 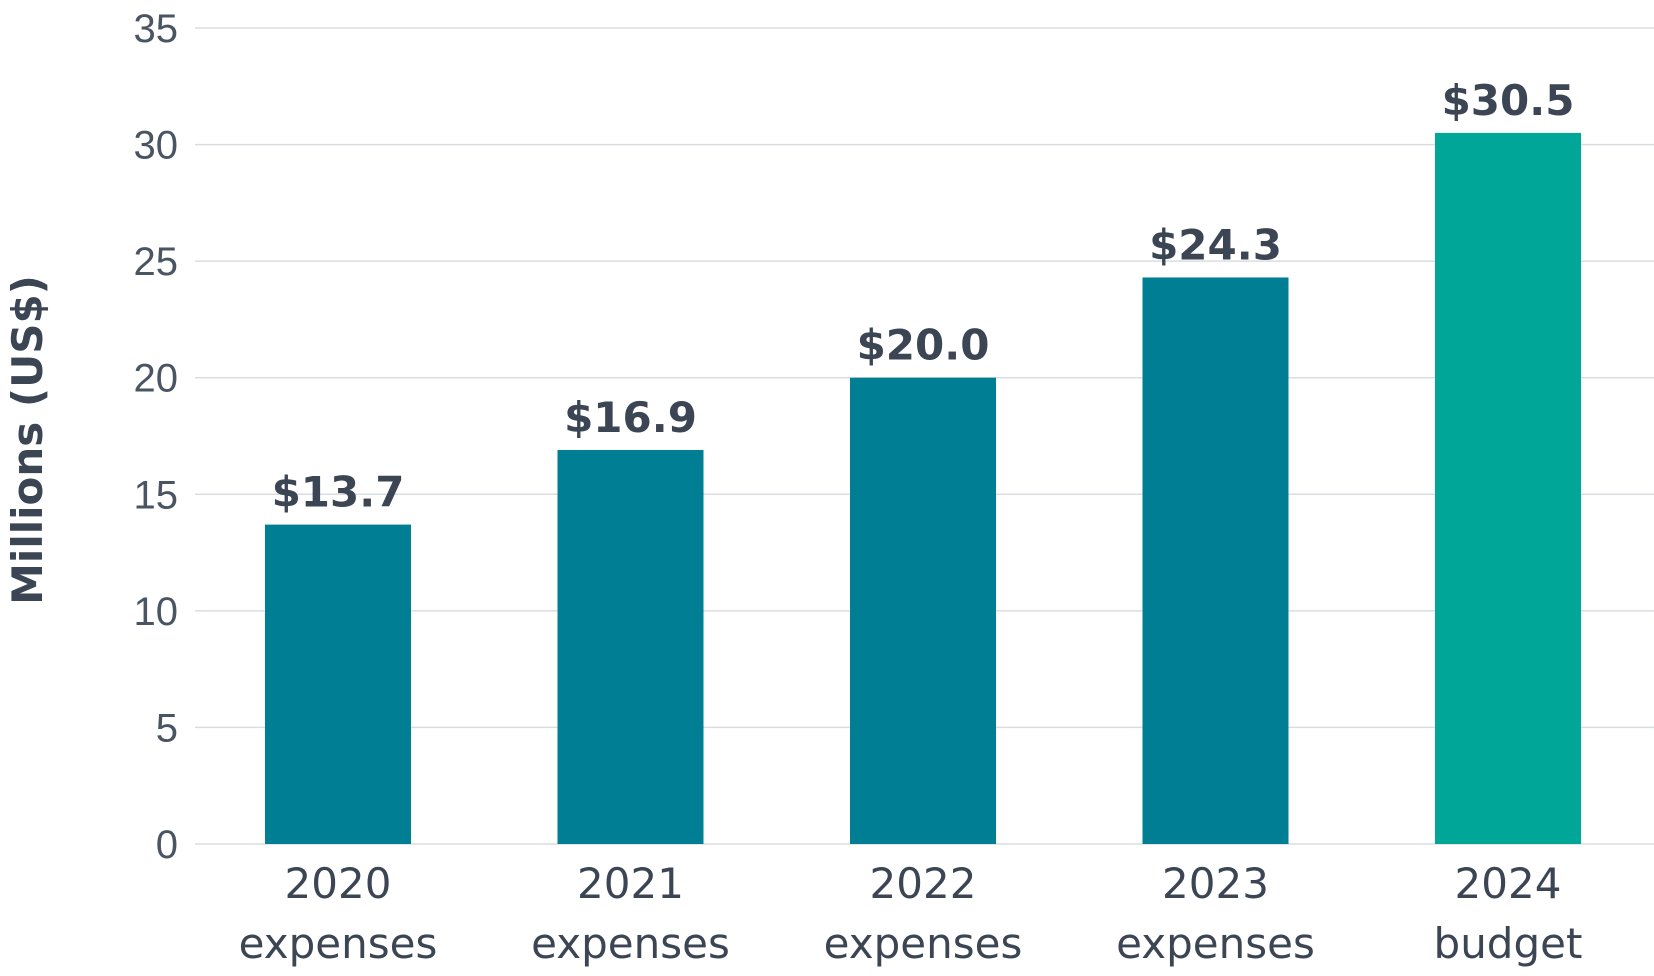 I want to click on data-label-2023: $24.3, so click(x=1215, y=244).